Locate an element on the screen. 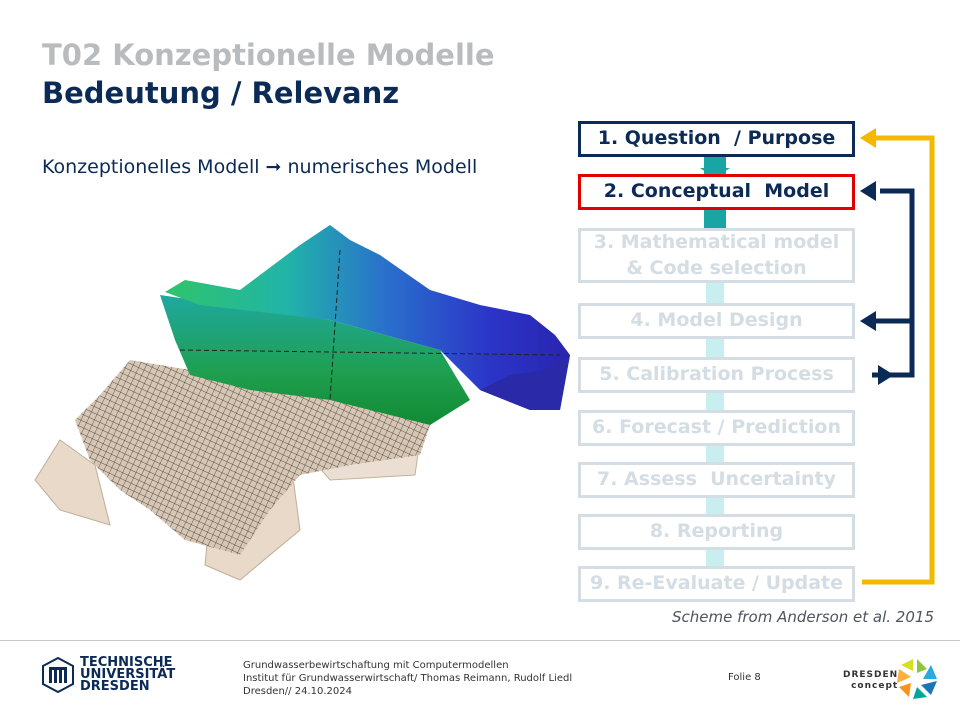  step-2-conceptual-model: 2. Conceptual Model is located at coordinates (716, 192).